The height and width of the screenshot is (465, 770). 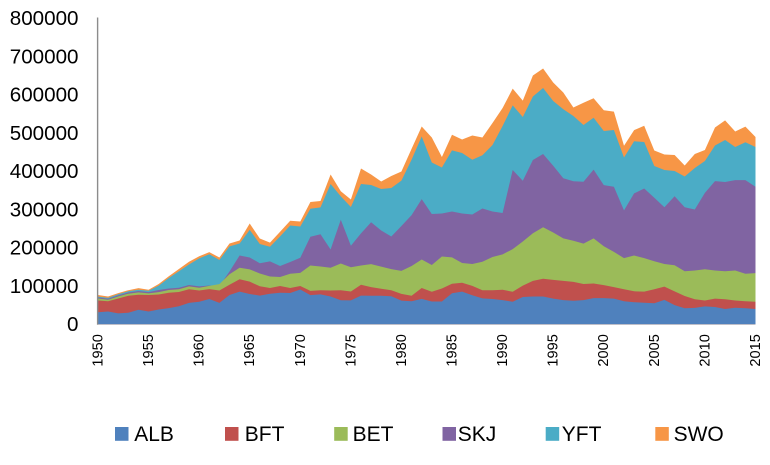 What do you see at coordinates (99, 350) in the screenshot?
I see `svg-text: 1950` at bounding box center [99, 350].